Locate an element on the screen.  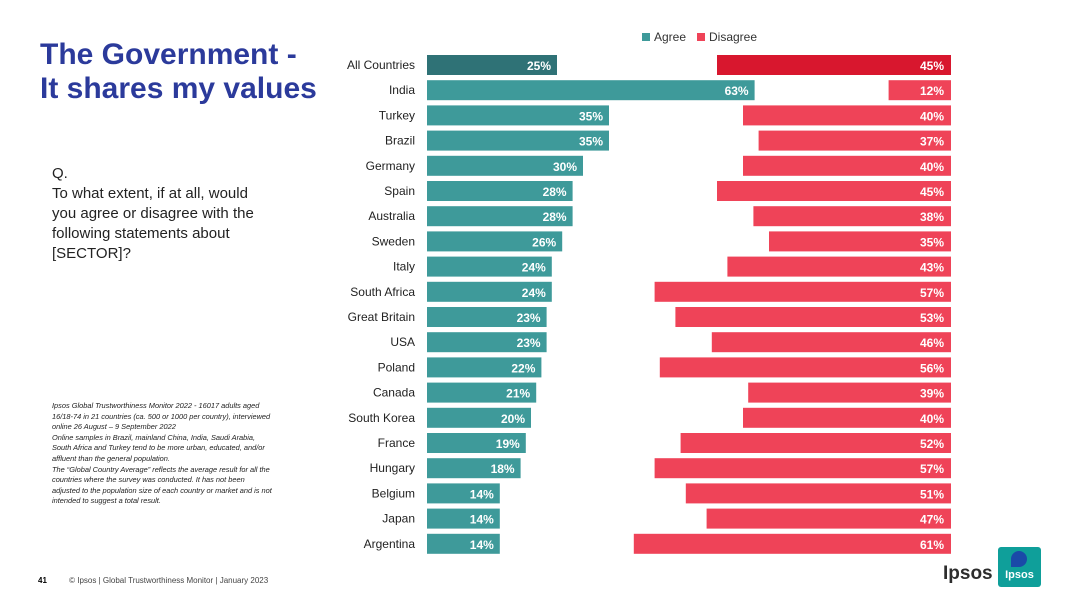
agree-value-japan: 14% is located at coordinates (482, 520).